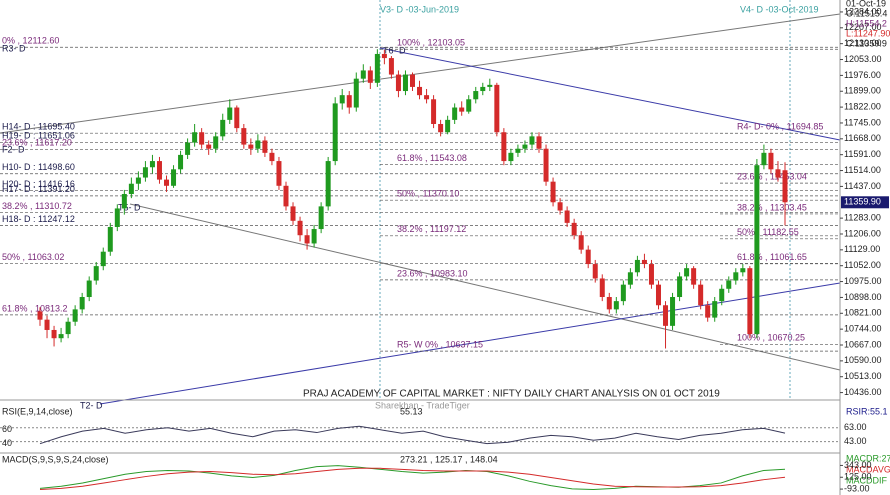  What do you see at coordinates (862, 233) in the screenshot?
I see `y-tick-label: 11206.00` at bounding box center [862, 233].